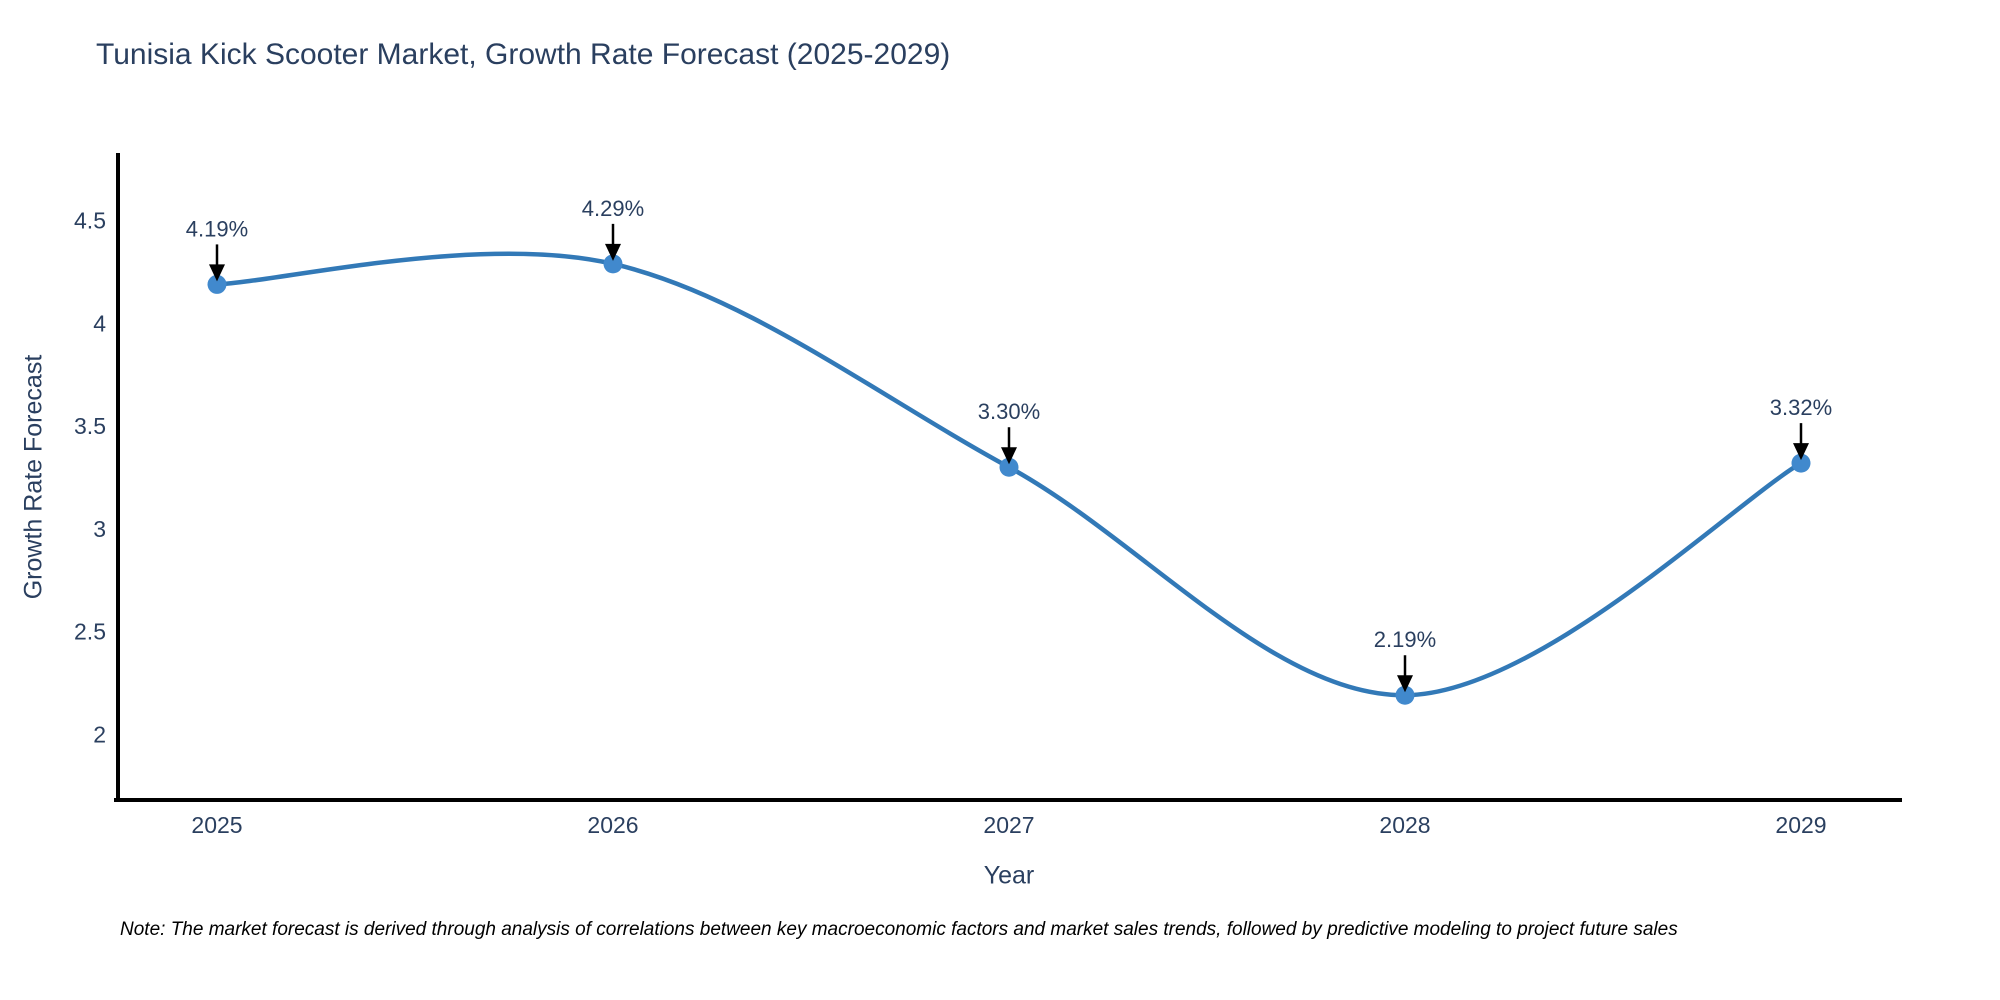  What do you see at coordinates (216, 825) in the screenshot?
I see `x-tick-label-2025: 2025` at bounding box center [216, 825].